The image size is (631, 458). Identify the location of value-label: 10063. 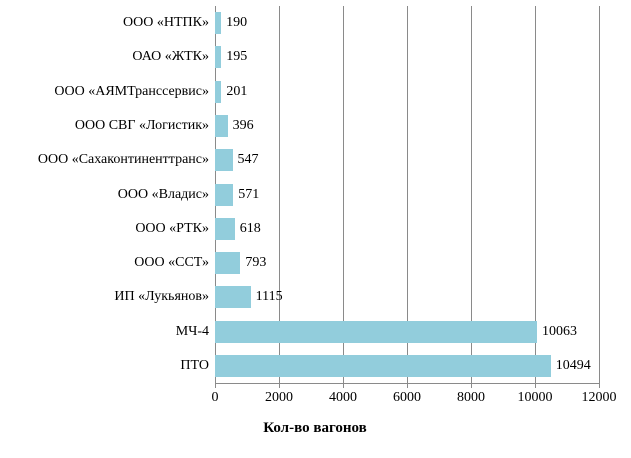
(560, 331).